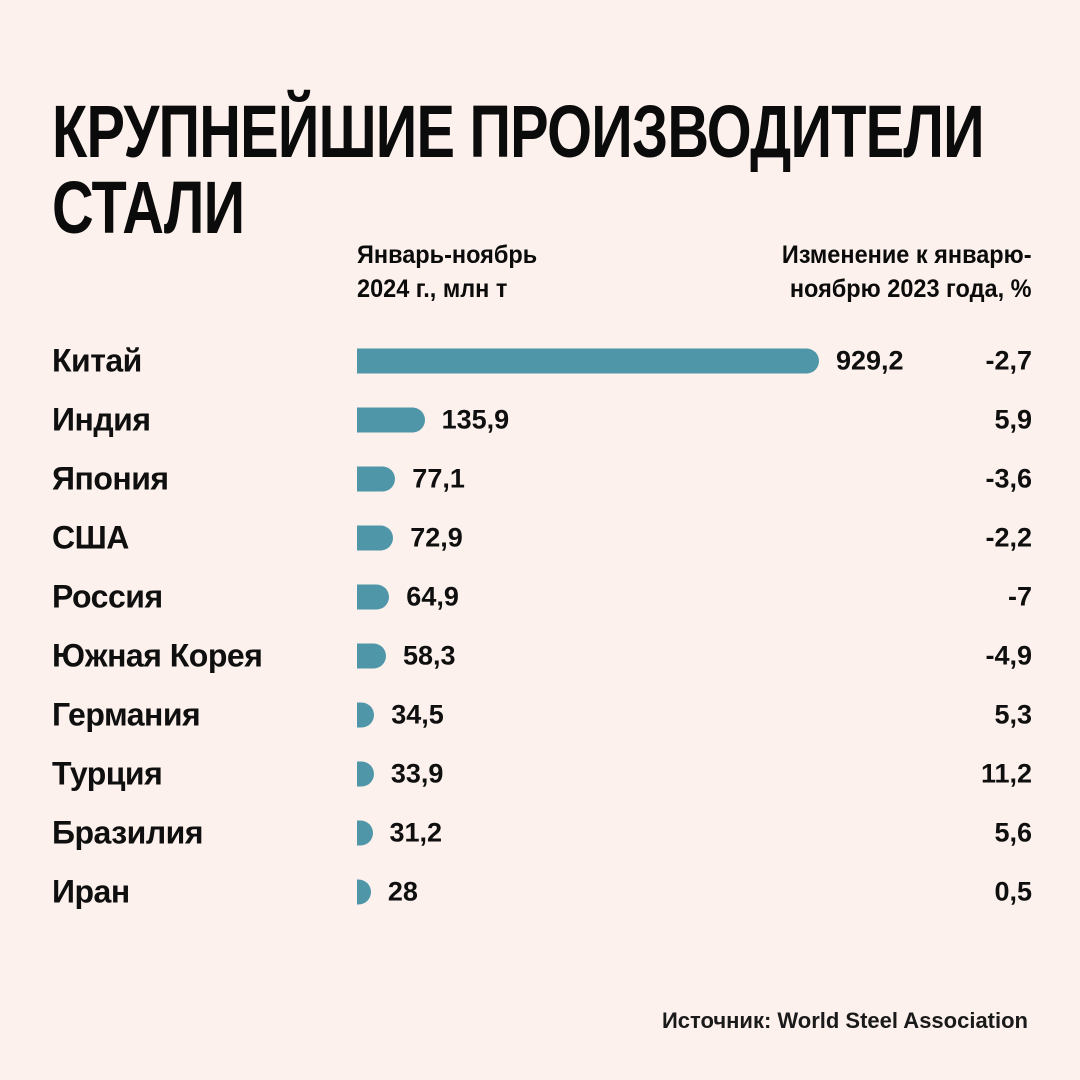 The image size is (1080, 1080). What do you see at coordinates (844, 1020) in the screenshot?
I see `source-credit: Источник: World Steel Association` at bounding box center [844, 1020].